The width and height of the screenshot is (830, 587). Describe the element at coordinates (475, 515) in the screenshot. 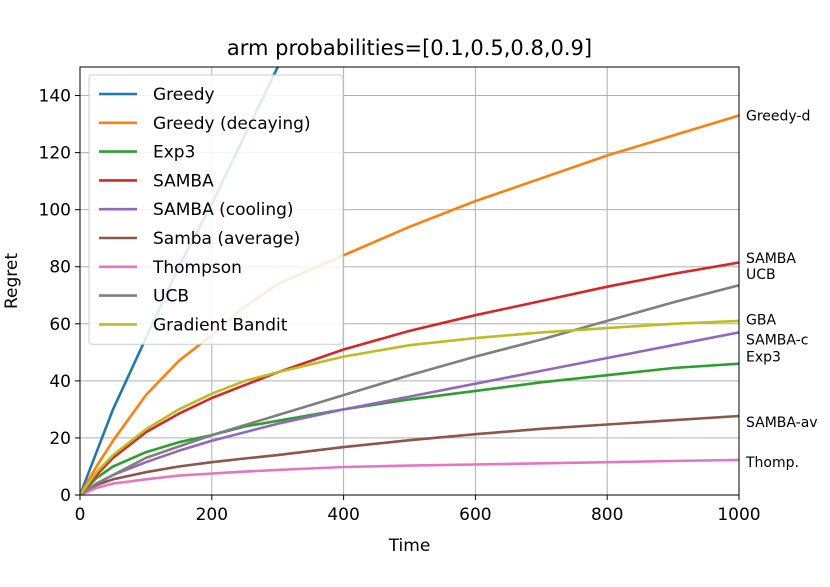

I see `x-tick-label: 600` at that location.